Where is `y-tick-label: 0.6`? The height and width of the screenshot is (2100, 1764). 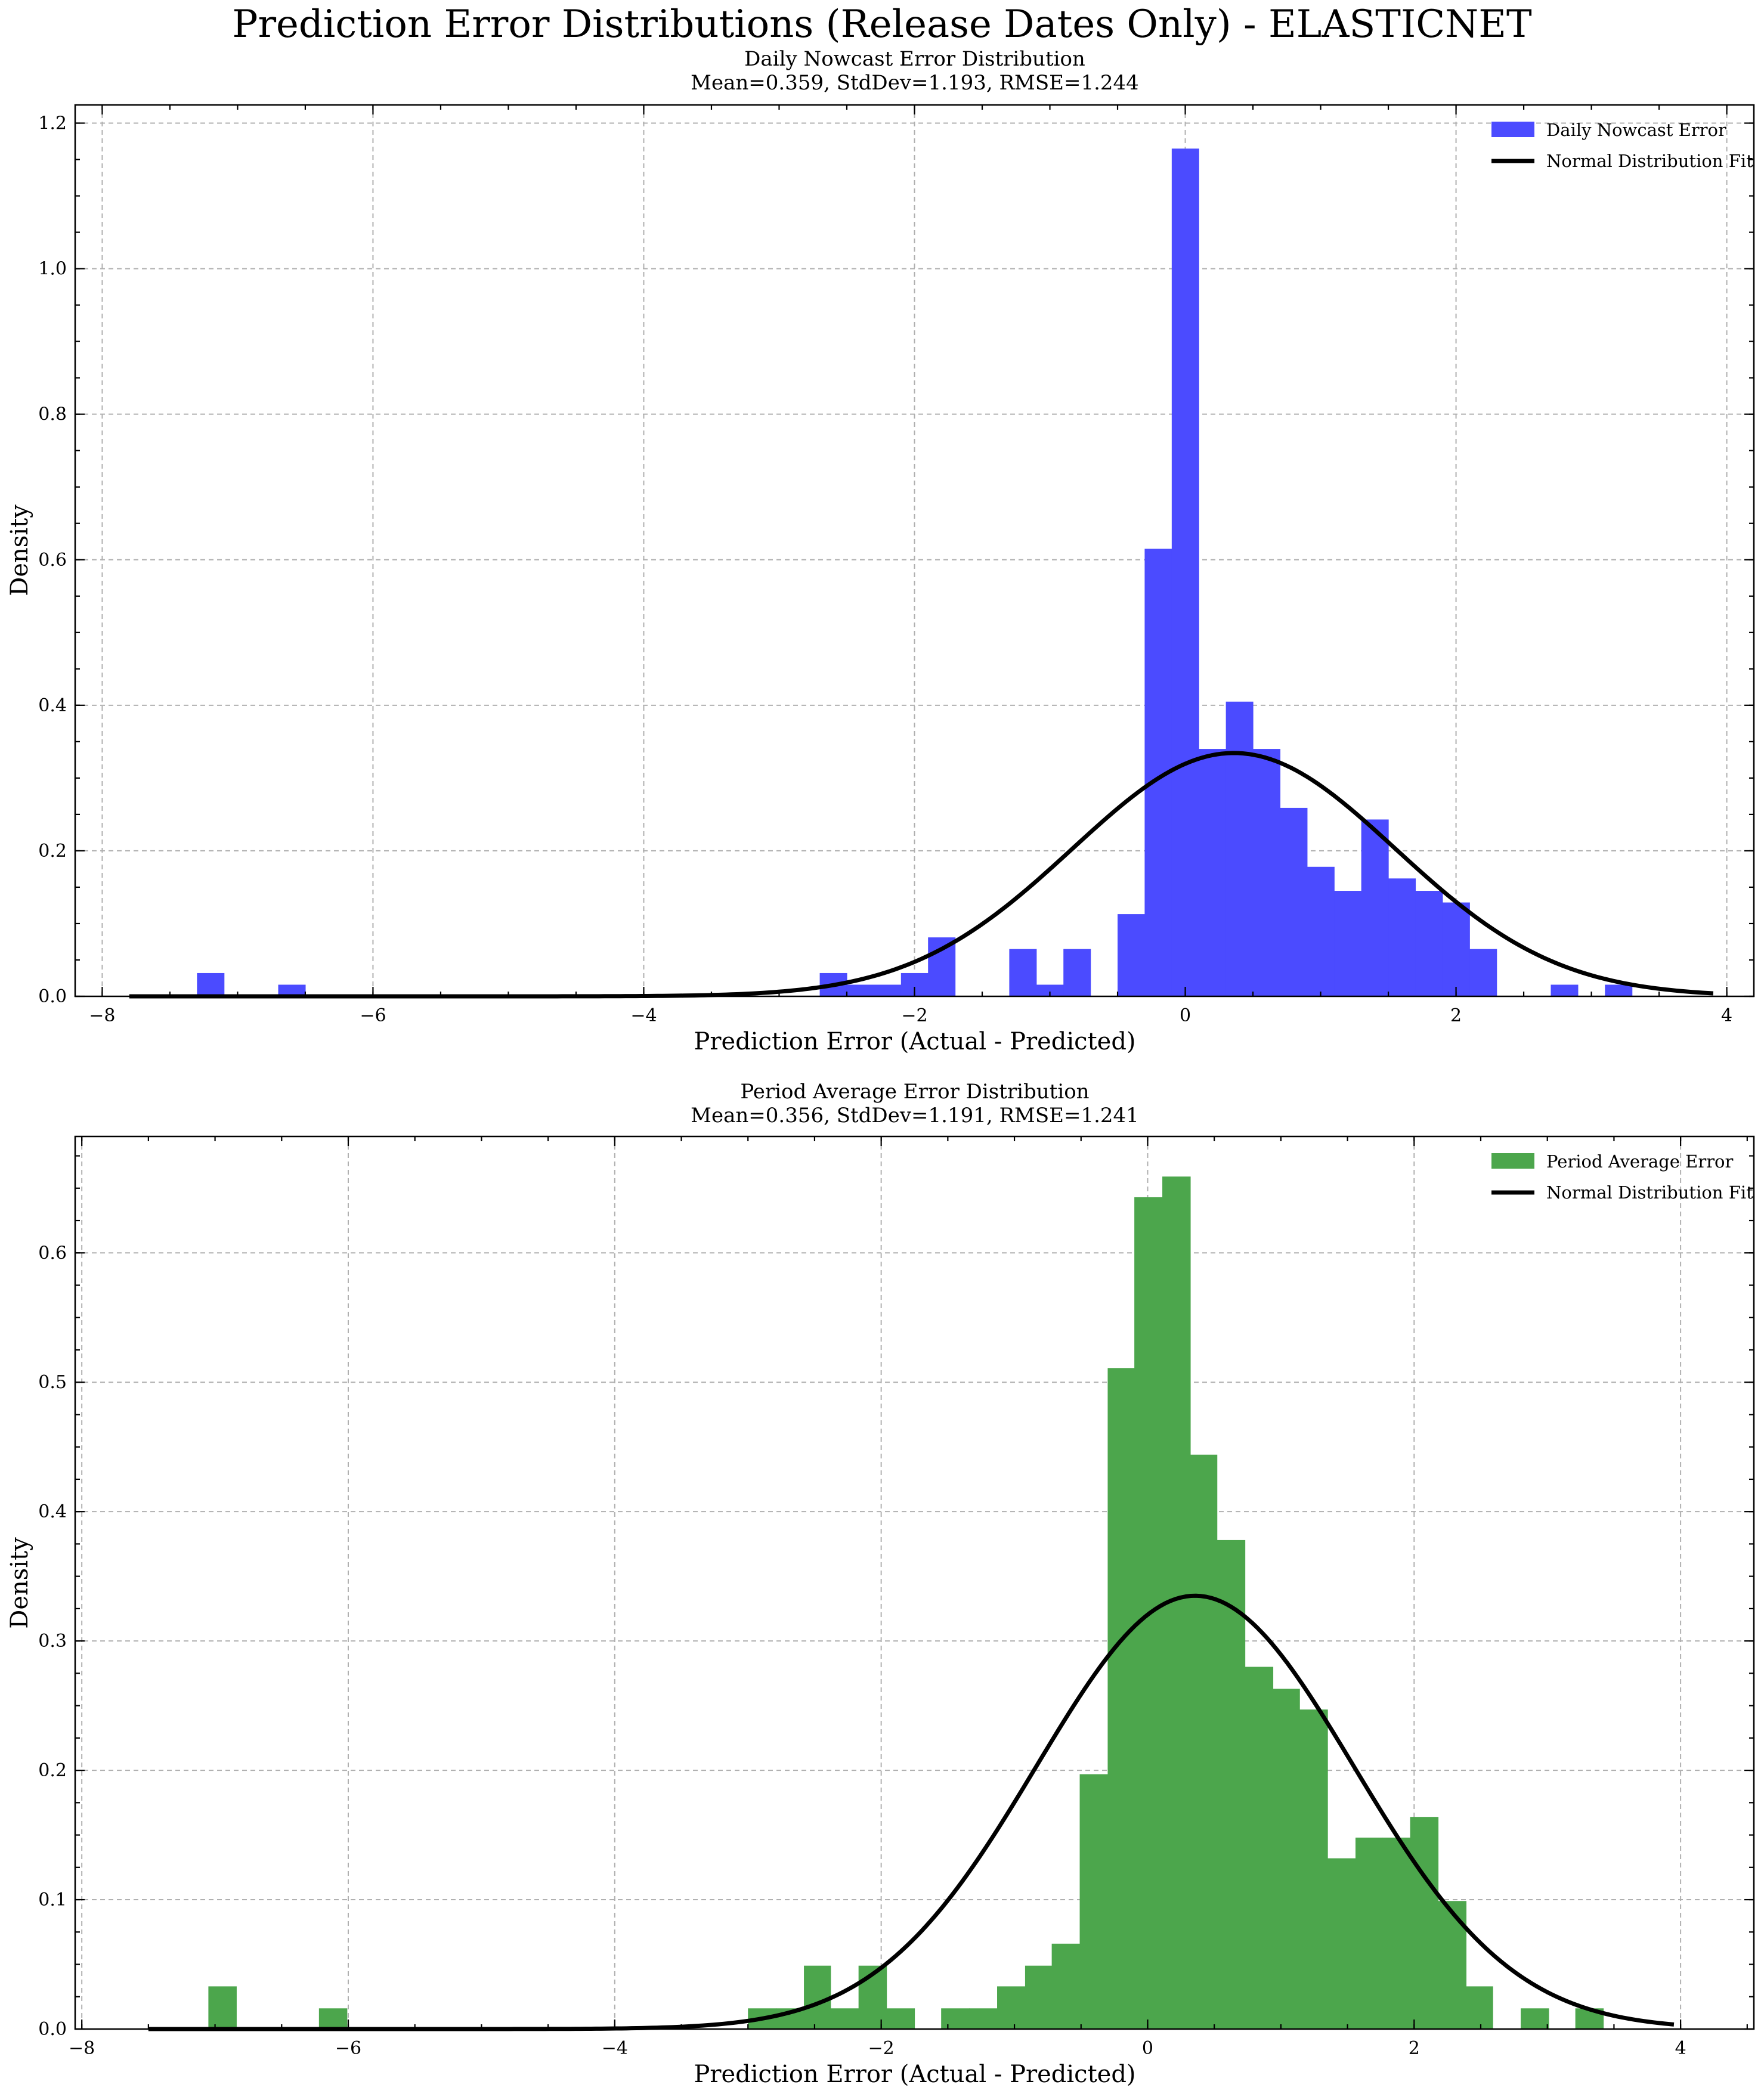 y-tick-label: 0.6 is located at coordinates (52, 1253).